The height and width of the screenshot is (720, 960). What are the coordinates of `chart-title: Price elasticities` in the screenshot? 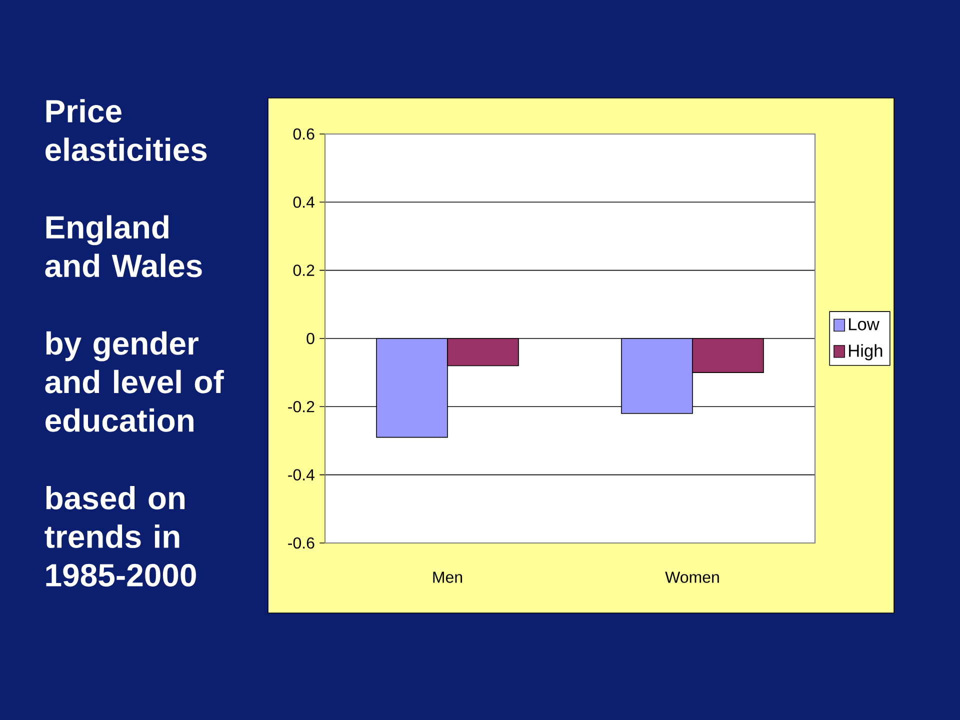 It's located at (126, 130).